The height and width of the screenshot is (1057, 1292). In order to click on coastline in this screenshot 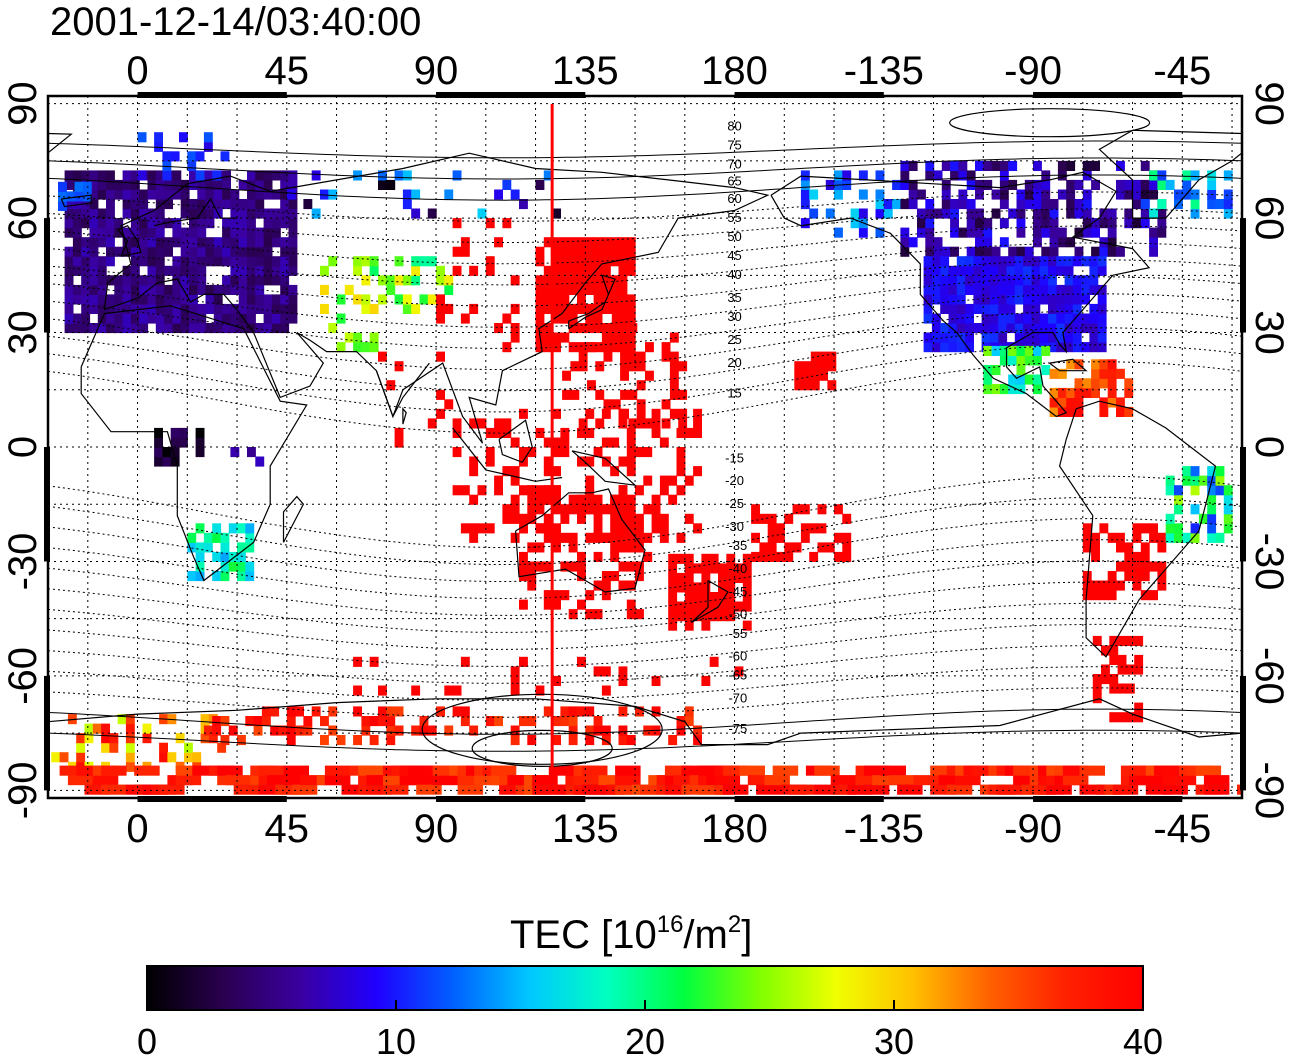, I will do `click(709, 601)`.